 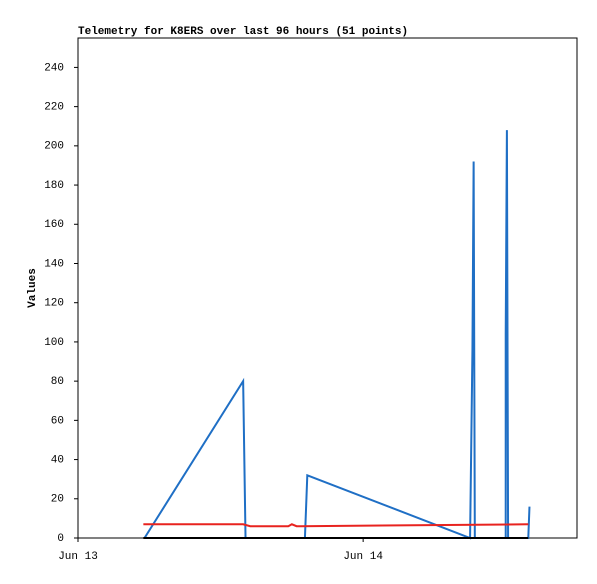 What do you see at coordinates (57, 382) in the screenshot?
I see `y-tick-label: 80` at bounding box center [57, 382].